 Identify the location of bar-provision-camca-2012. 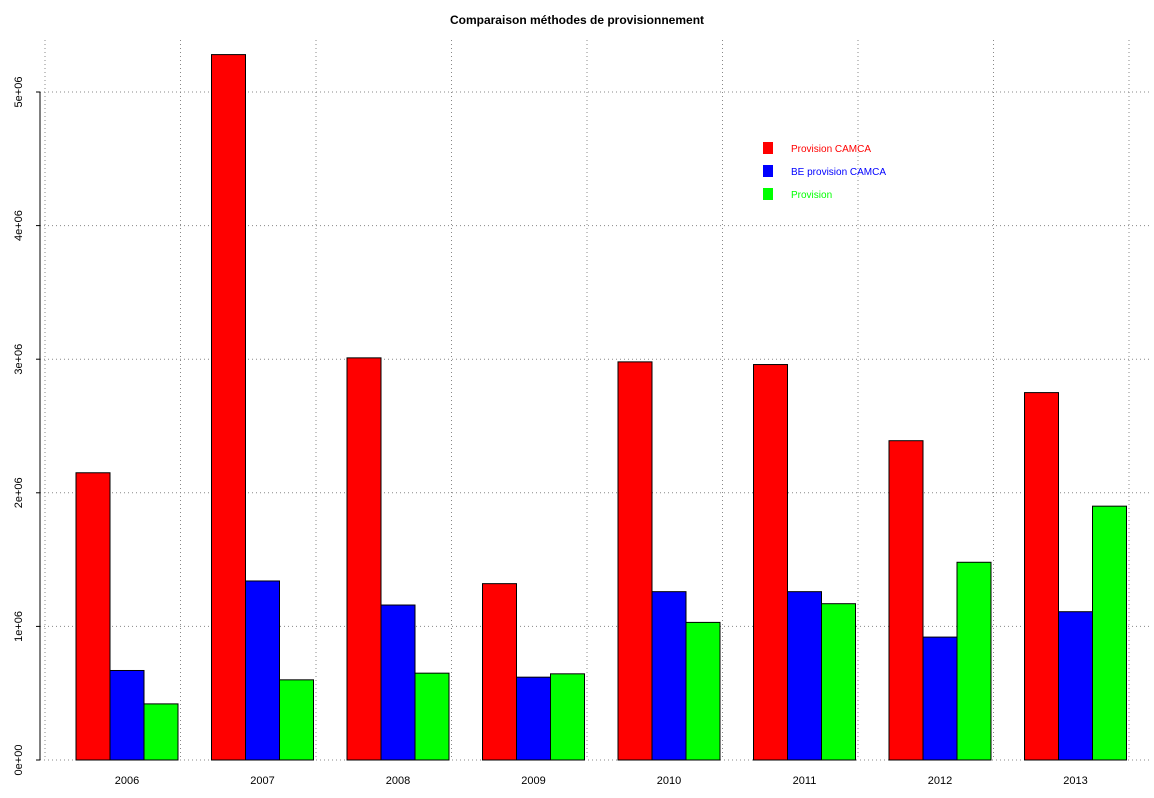
(906, 600).